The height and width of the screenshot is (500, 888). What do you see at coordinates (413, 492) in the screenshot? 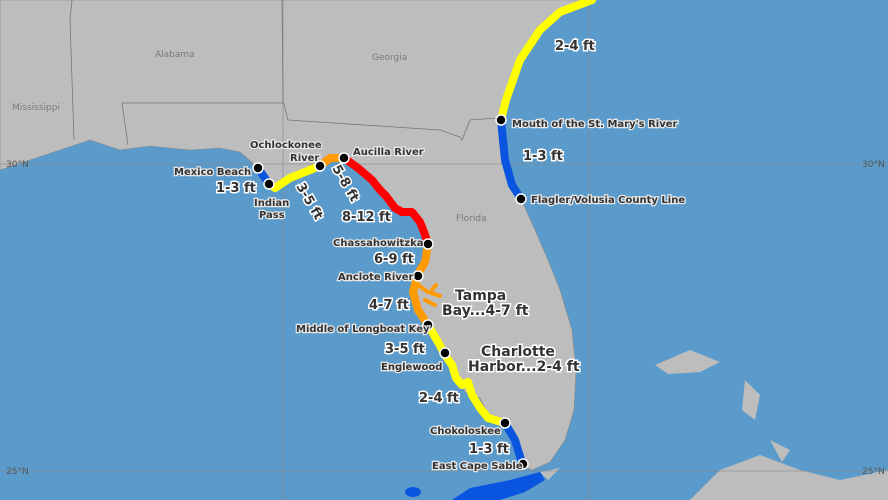
I see `dry-tortugas-surge` at bounding box center [413, 492].